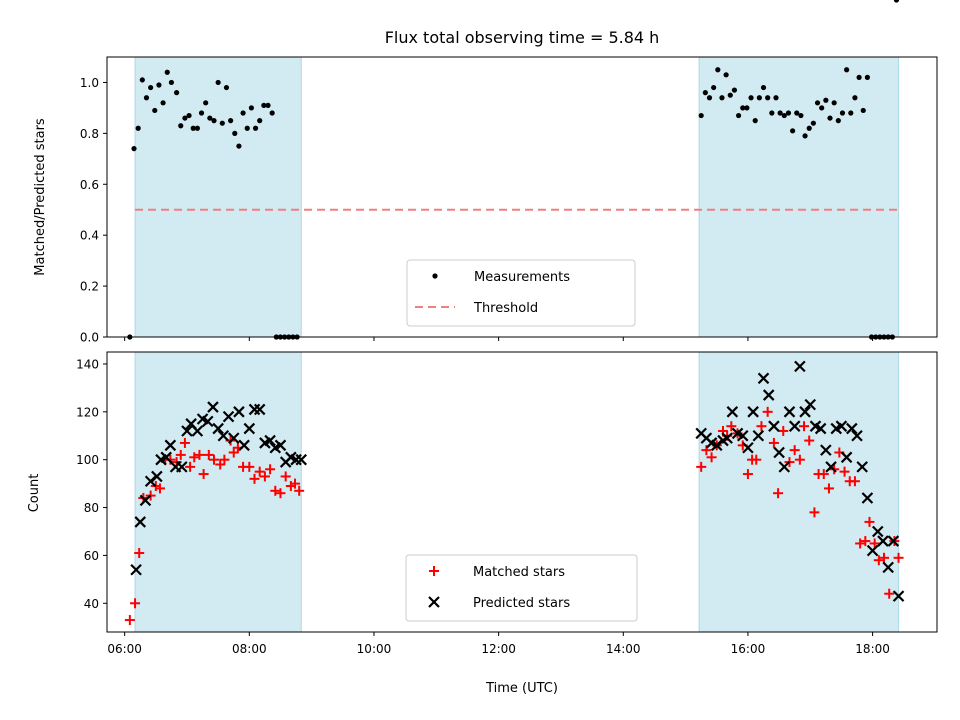 This screenshot has height=720, width=960. What do you see at coordinates (521, 603) in the screenshot?
I see `legend-label: Predicted stars` at bounding box center [521, 603].